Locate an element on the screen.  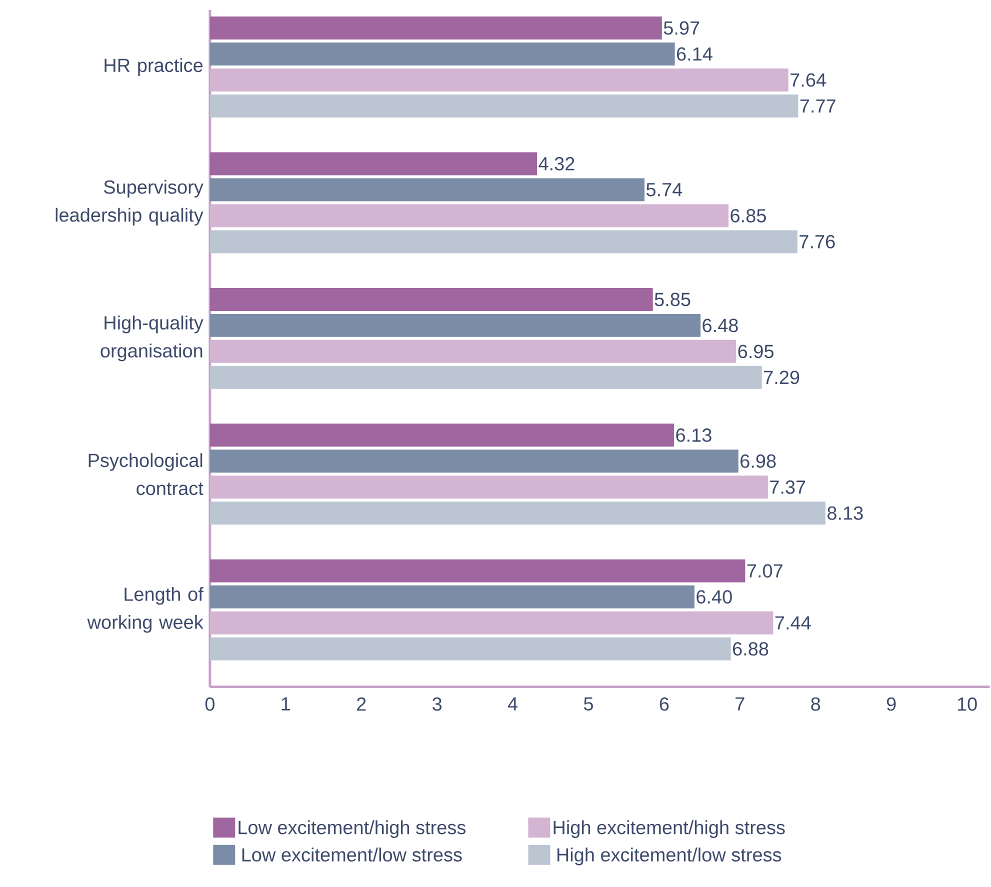
data-label: 6.40 is located at coordinates (714, 597).